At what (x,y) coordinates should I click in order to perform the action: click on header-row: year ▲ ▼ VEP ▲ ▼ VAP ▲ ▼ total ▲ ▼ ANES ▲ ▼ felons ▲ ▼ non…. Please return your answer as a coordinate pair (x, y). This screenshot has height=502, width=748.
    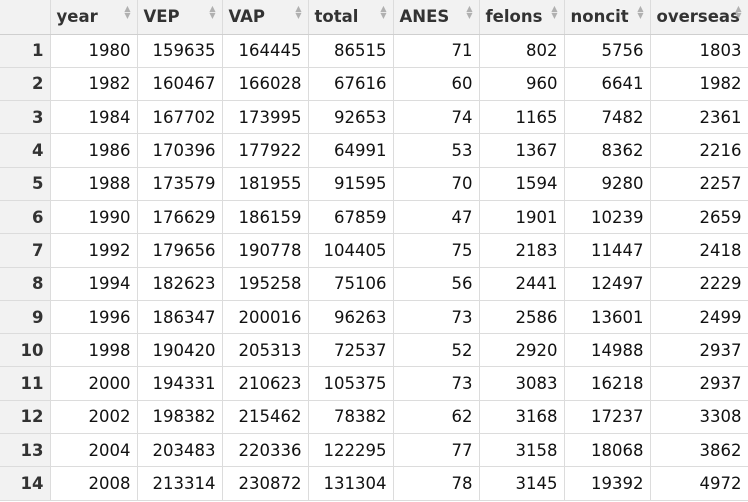
    Looking at the image, I should click on (374, 17).